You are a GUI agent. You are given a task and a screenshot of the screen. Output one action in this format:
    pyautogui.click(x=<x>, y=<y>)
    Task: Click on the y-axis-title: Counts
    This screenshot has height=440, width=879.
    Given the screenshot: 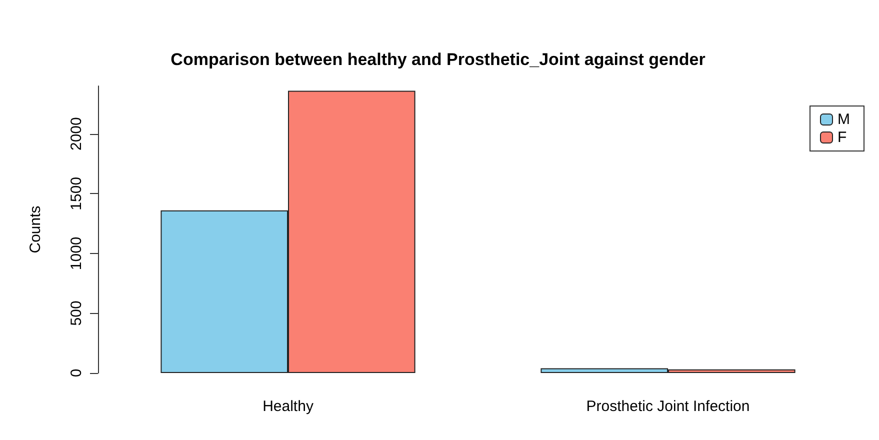 What is the action you would take?
    pyautogui.click(x=35, y=230)
    